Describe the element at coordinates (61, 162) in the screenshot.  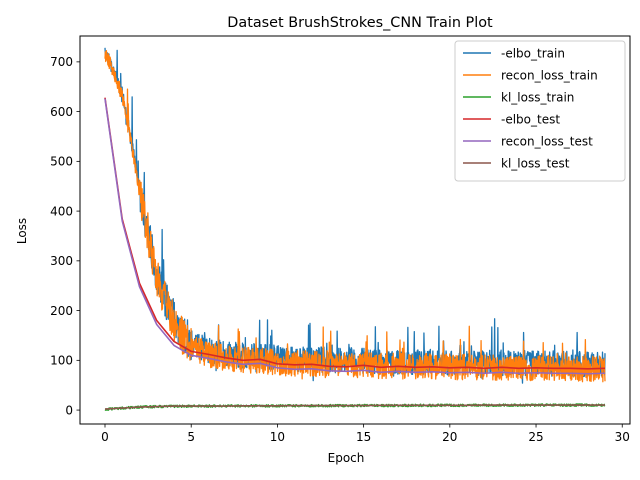
I see `y-tick-label: 500` at that location.